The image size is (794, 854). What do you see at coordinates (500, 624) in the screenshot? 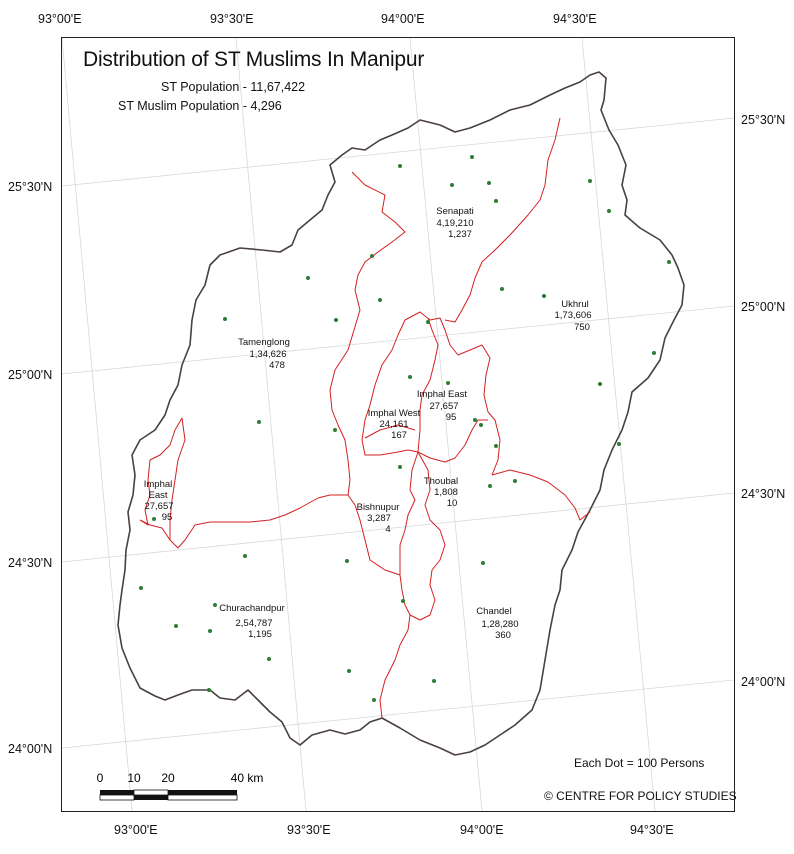
I see `district-stpop-chandel: 1,28,280` at bounding box center [500, 624].